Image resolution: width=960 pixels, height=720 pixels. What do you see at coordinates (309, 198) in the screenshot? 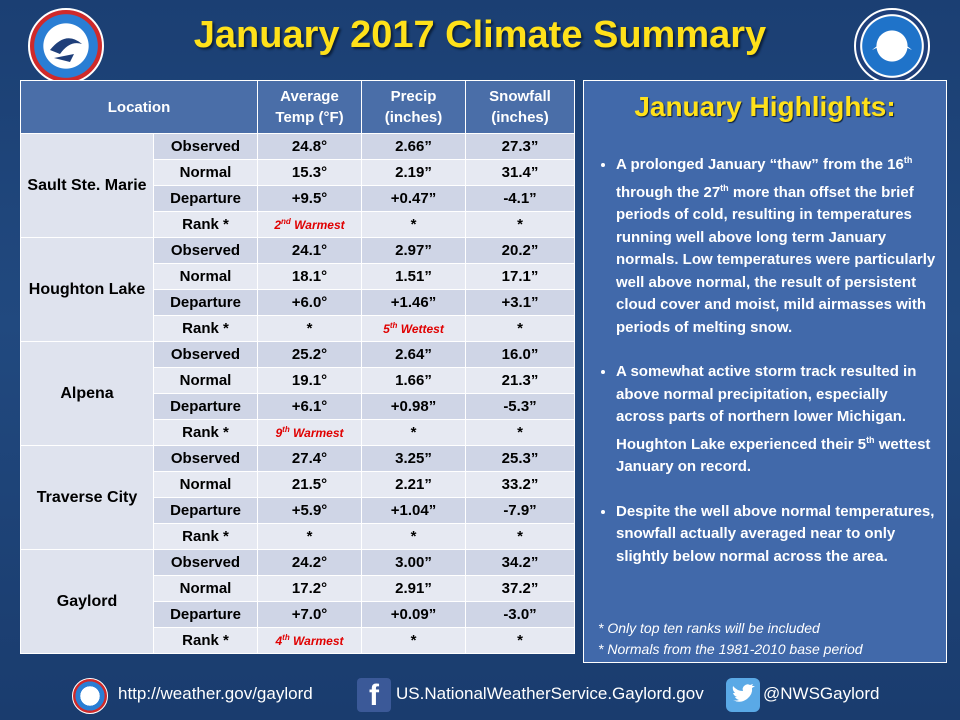
I see `temp-cell: +9.5°` at bounding box center [309, 198].